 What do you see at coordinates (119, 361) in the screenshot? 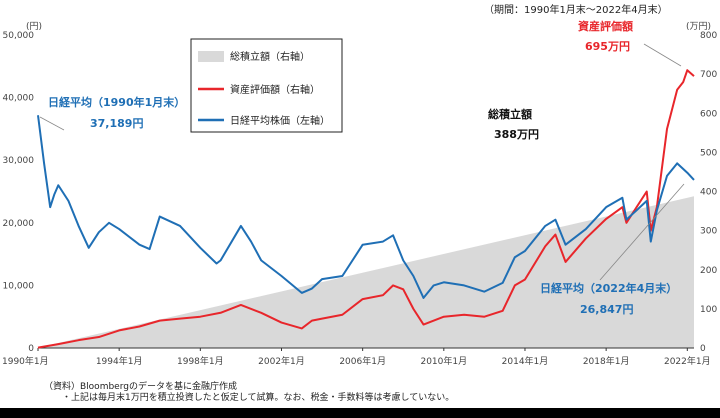
I see `x-tick-label: 1994年1月` at bounding box center [119, 361].